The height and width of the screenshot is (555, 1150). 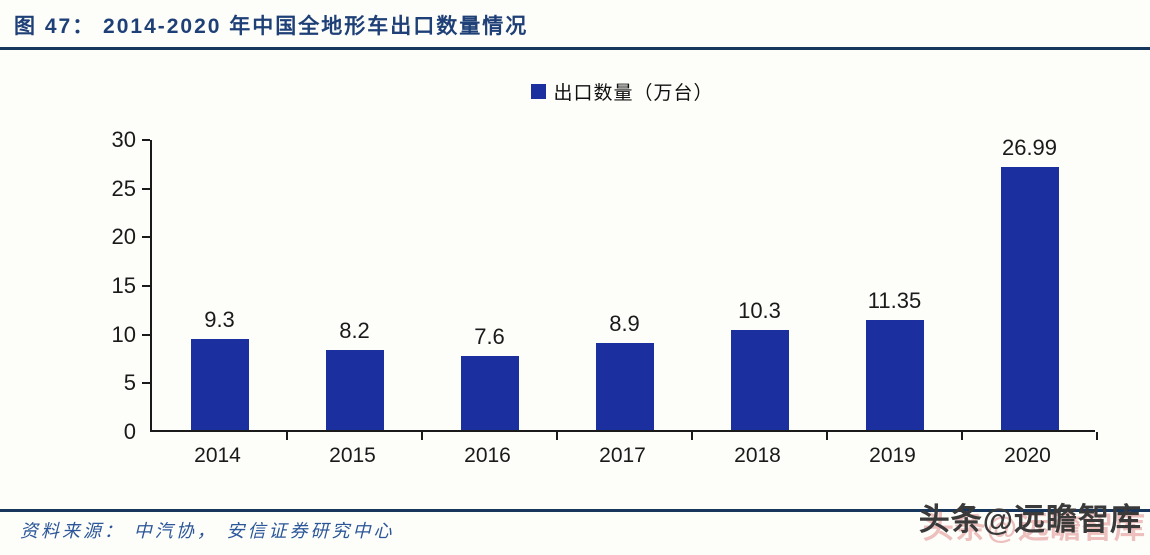 I want to click on figure-title: 图 47： 2014-2020 年中国全地形车出口数量情况, so click(x=271, y=26).